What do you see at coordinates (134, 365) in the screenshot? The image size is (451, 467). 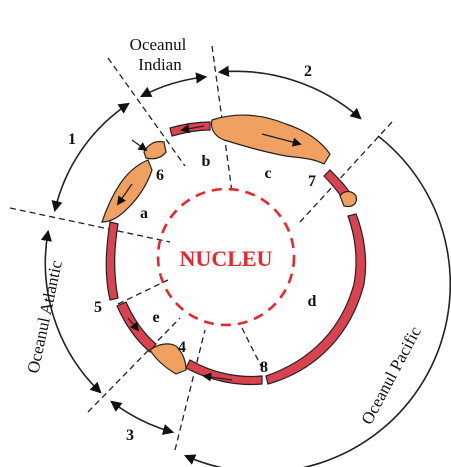 I see `boundary-atlantic-bottom` at bounding box center [134, 365].